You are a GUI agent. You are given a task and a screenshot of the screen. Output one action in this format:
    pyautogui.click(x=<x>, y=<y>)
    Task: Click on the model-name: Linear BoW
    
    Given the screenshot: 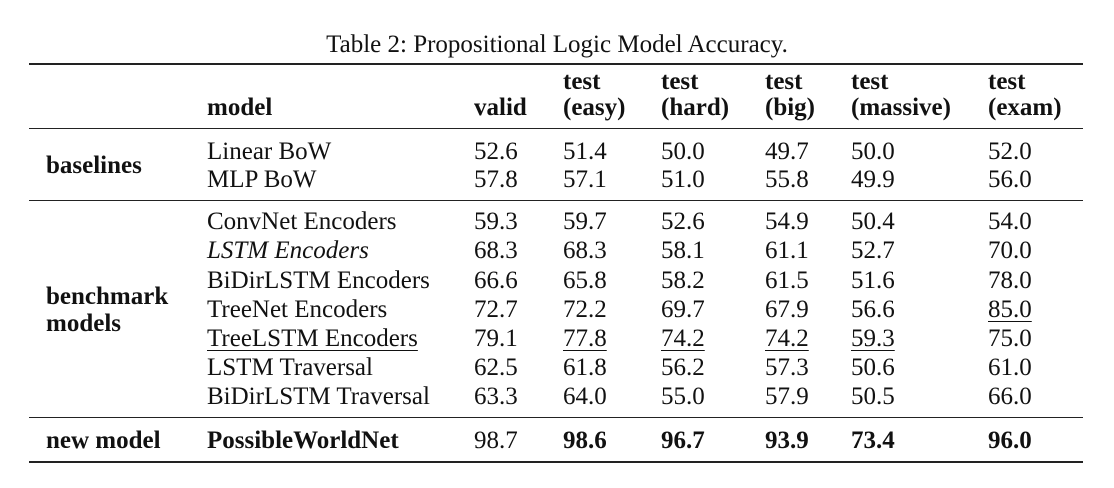 What is the action you would take?
    pyautogui.click(x=269, y=151)
    